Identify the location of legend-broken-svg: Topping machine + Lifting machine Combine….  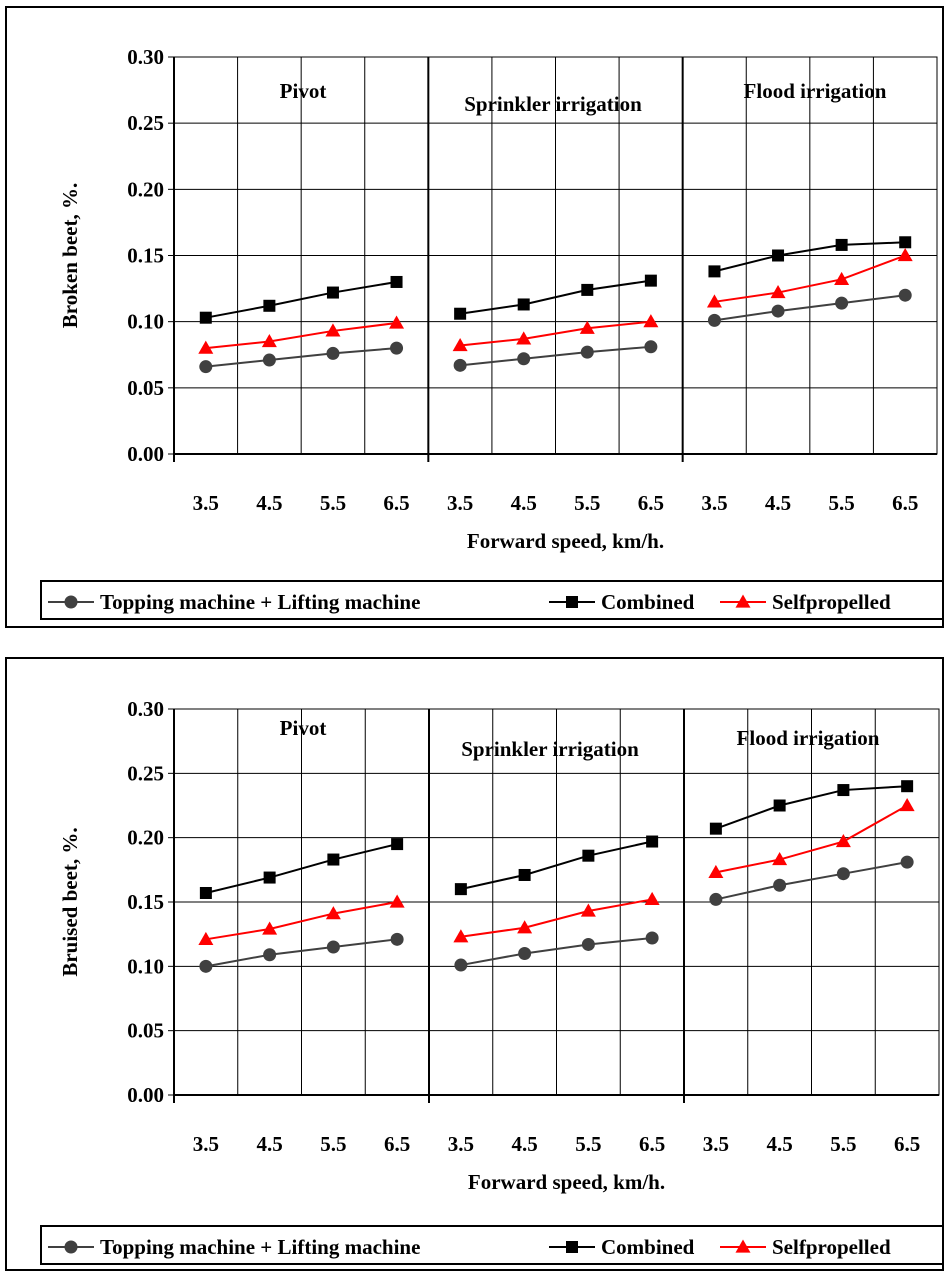
(469, 602).